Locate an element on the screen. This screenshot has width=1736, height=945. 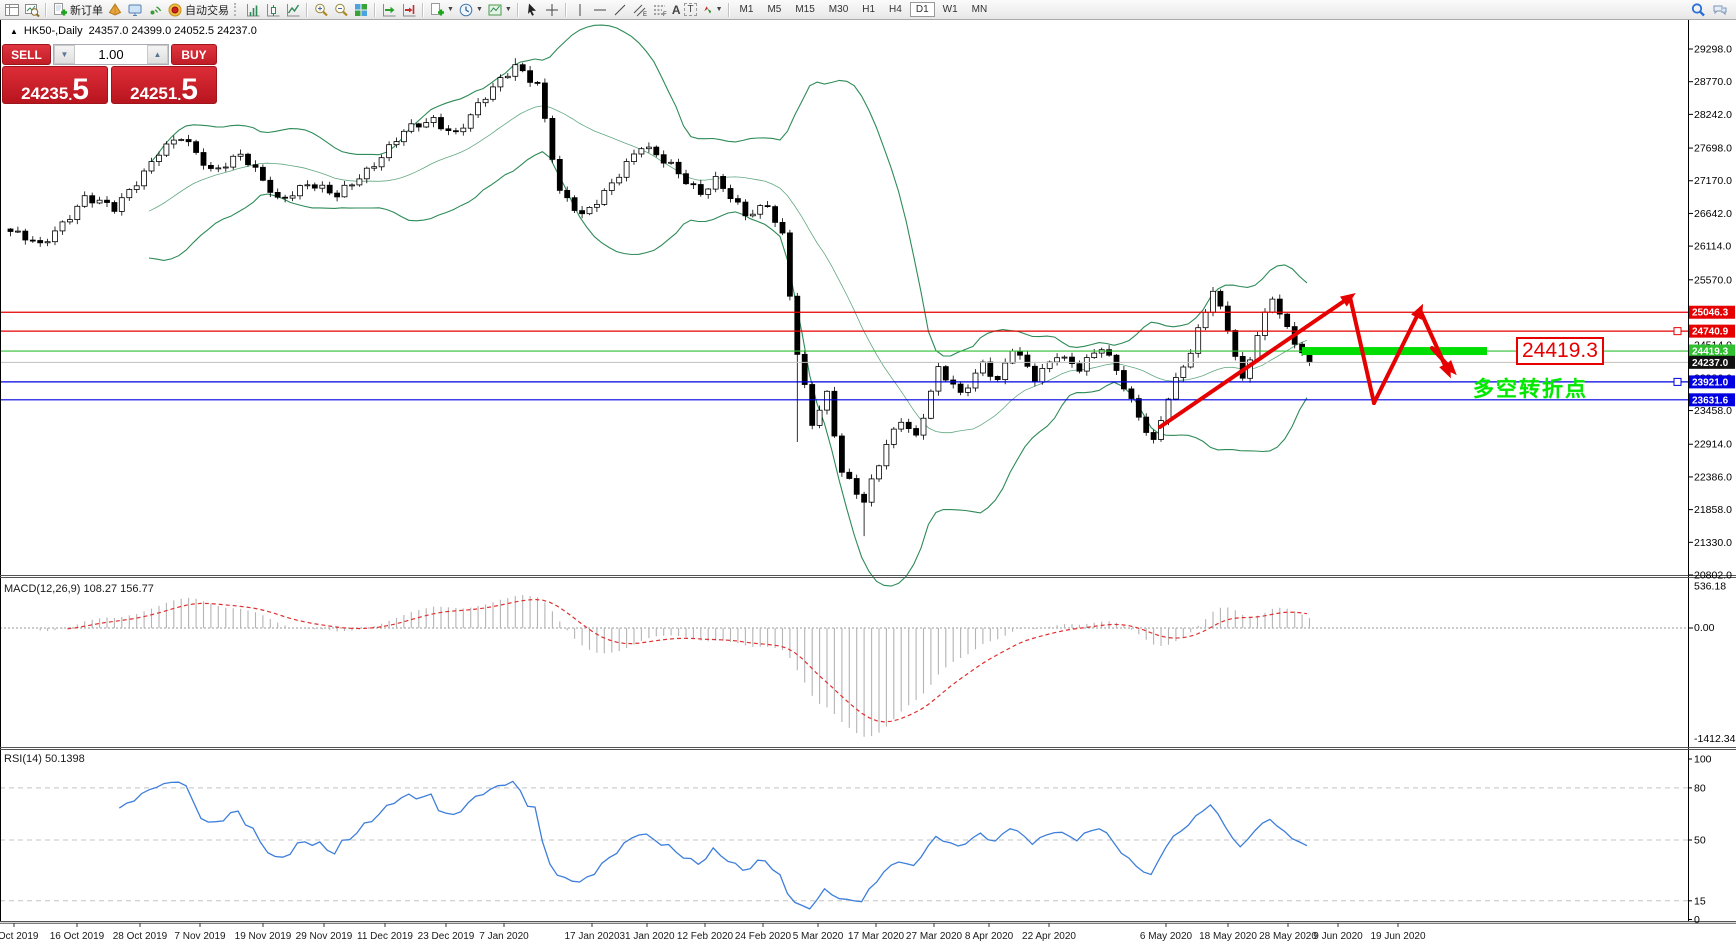
timeframe-h1: H1 is located at coordinates (869, 9).